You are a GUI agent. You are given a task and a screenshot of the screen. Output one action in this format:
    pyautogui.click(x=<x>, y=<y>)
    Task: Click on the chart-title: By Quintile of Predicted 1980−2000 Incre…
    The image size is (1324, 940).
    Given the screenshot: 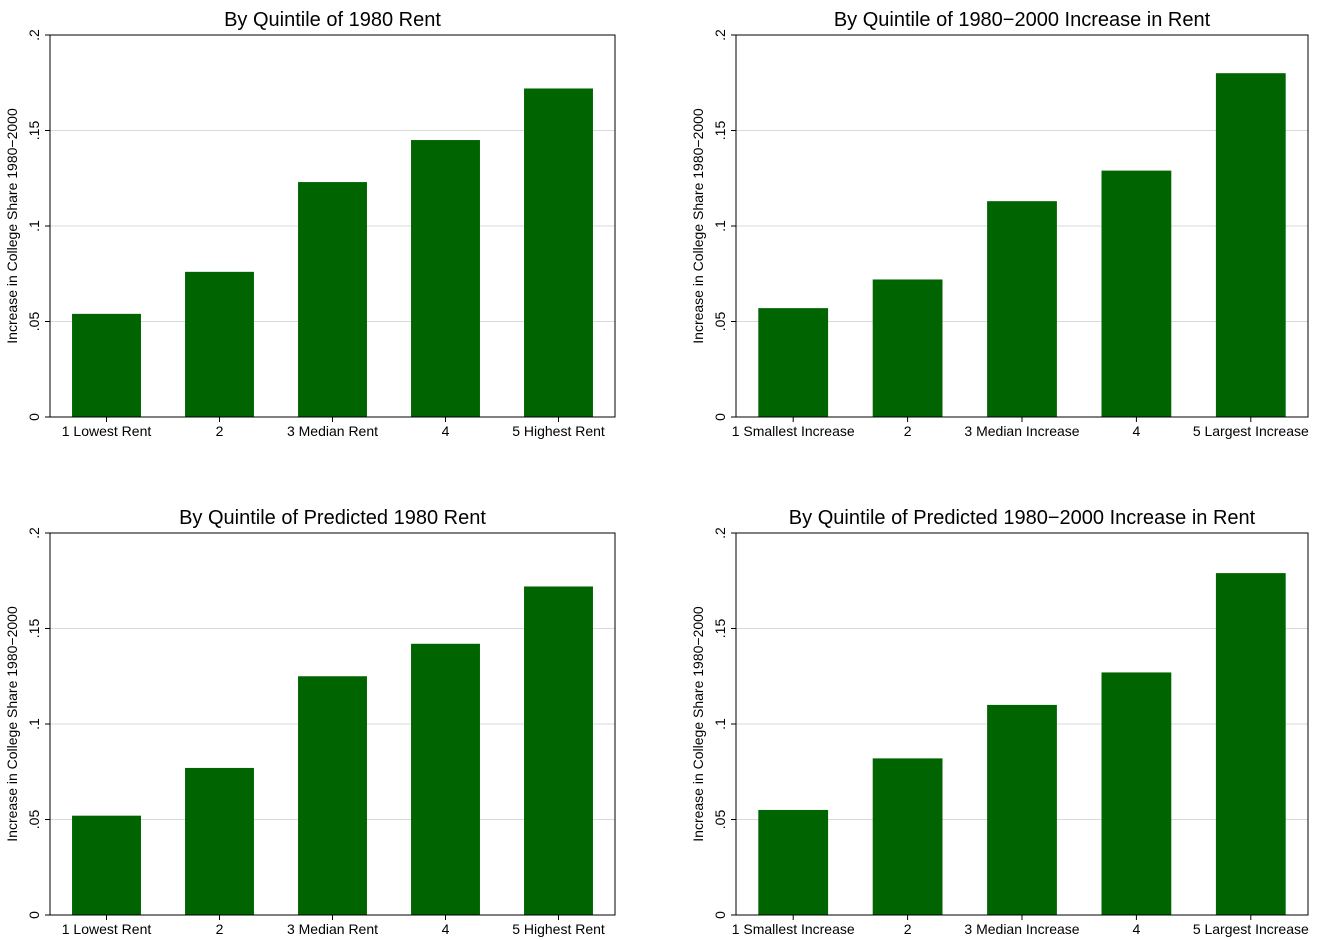 What is the action you would take?
    pyautogui.click(x=1022, y=518)
    